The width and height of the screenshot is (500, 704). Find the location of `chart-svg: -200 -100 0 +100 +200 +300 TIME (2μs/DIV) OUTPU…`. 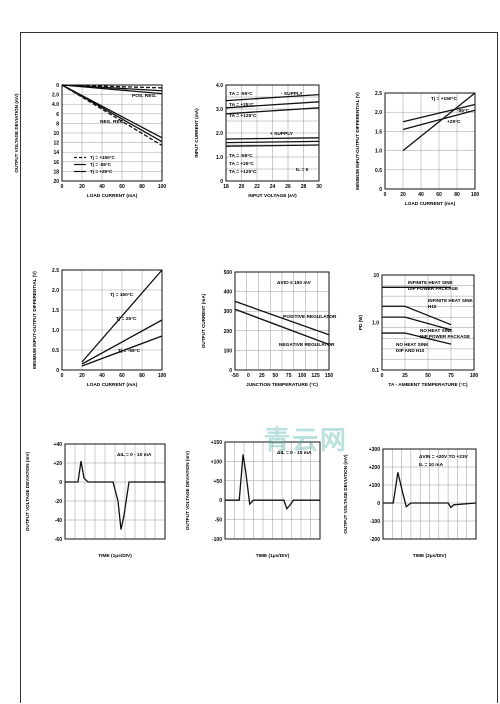

chart-svg: -200 -100 0 +100 +200 +300 TIME (2μs/DIV) OUTPU… is located at coordinates (410, 503).